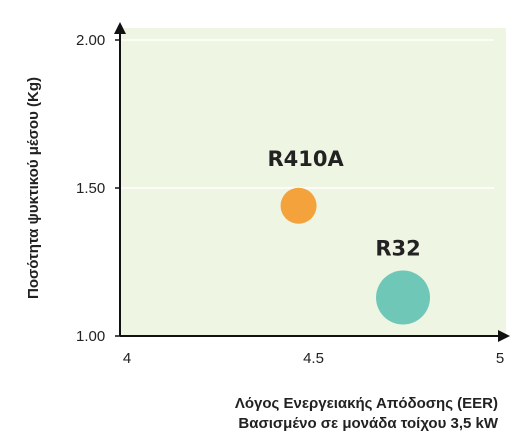 The width and height of the screenshot is (514, 438). What do you see at coordinates (366, 403) in the screenshot?
I see `x-axis-label: Λόγος Ενεργειακής Απόδοσης (EER)` at bounding box center [366, 403].